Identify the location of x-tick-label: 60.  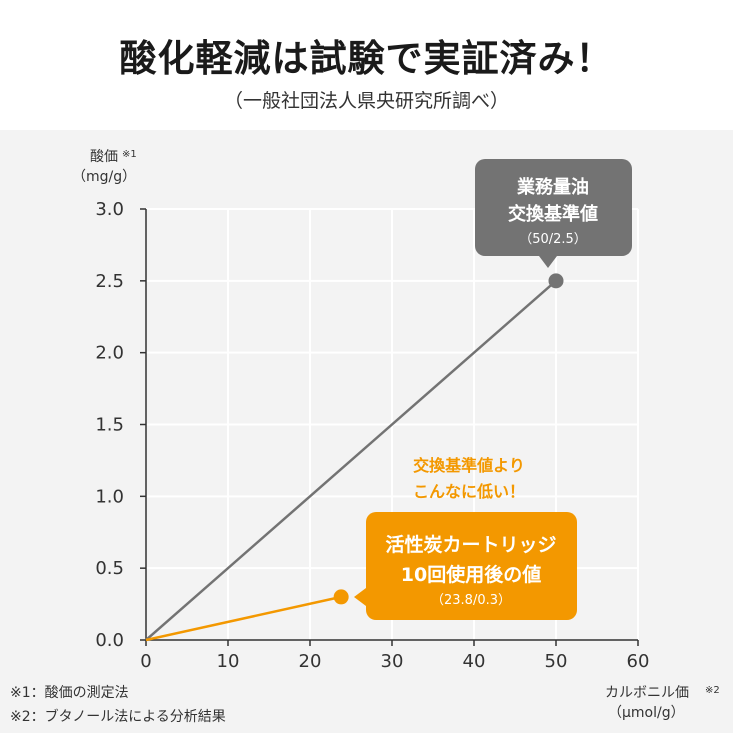
(638, 661).